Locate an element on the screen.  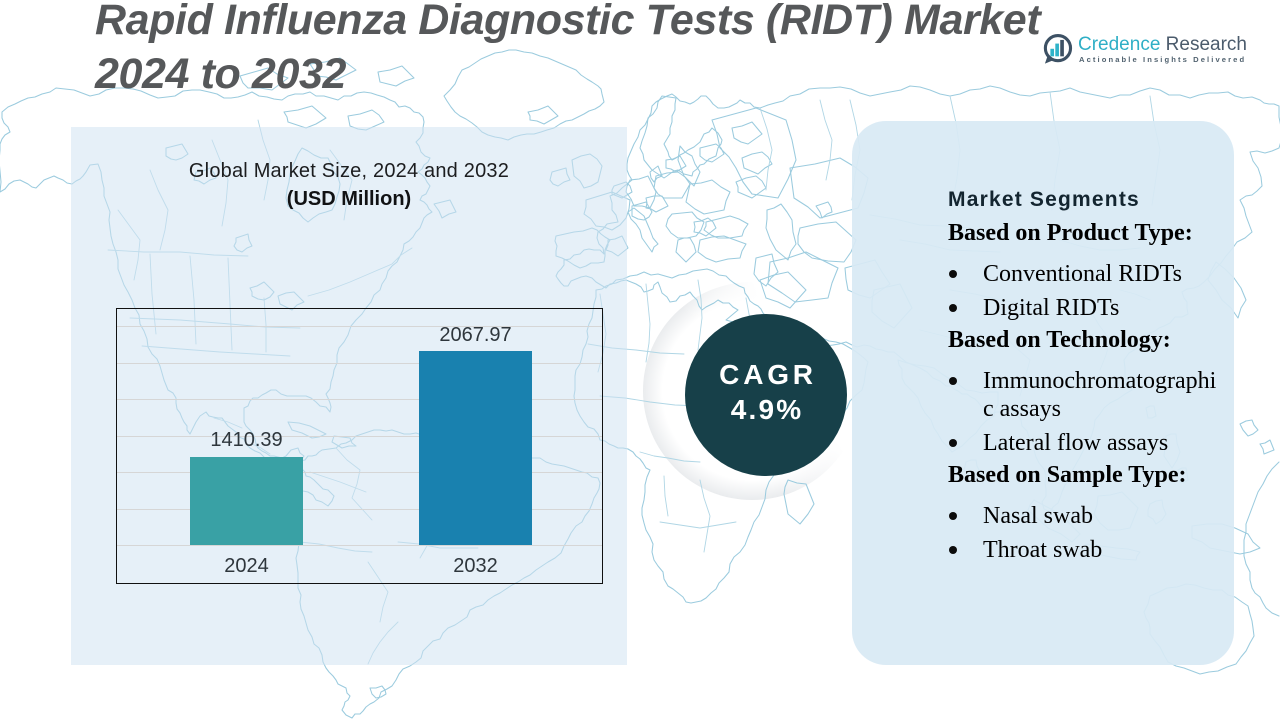
segment-item: Digital RIDTs is located at coordinates (1091, 308).